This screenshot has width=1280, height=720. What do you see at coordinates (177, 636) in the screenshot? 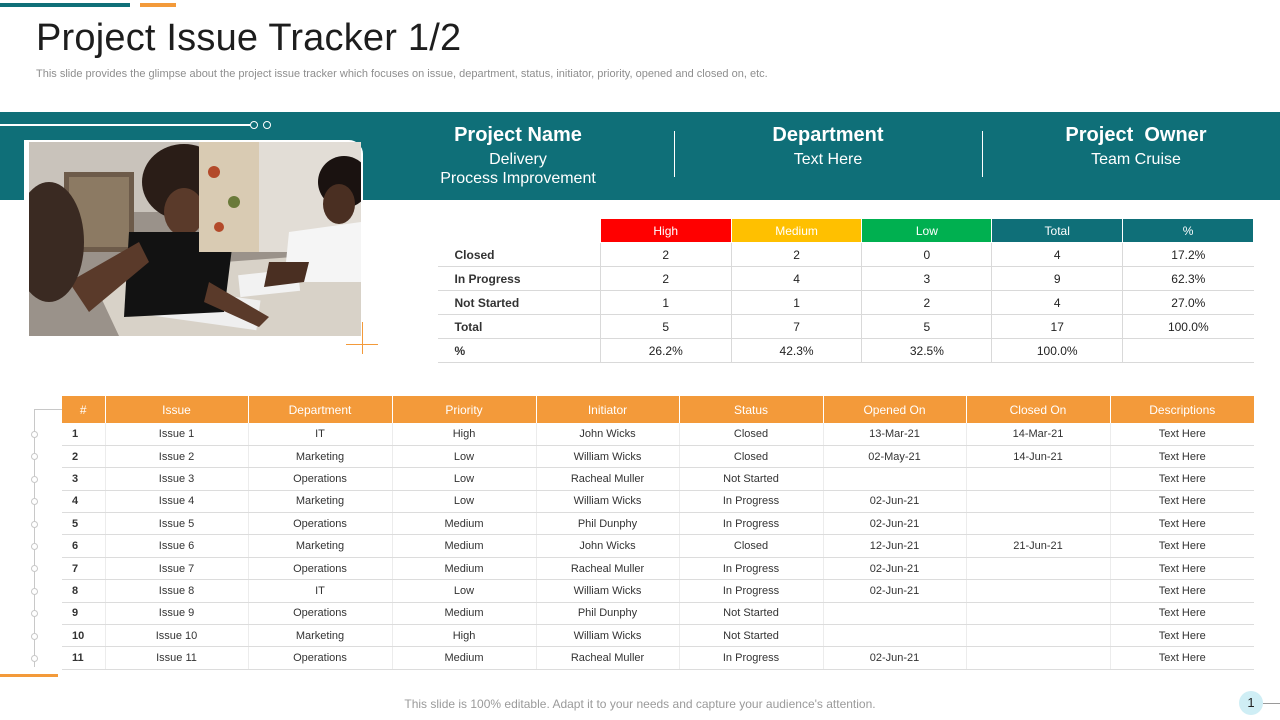
I see `table-cell: Issue 10` at bounding box center [177, 636].